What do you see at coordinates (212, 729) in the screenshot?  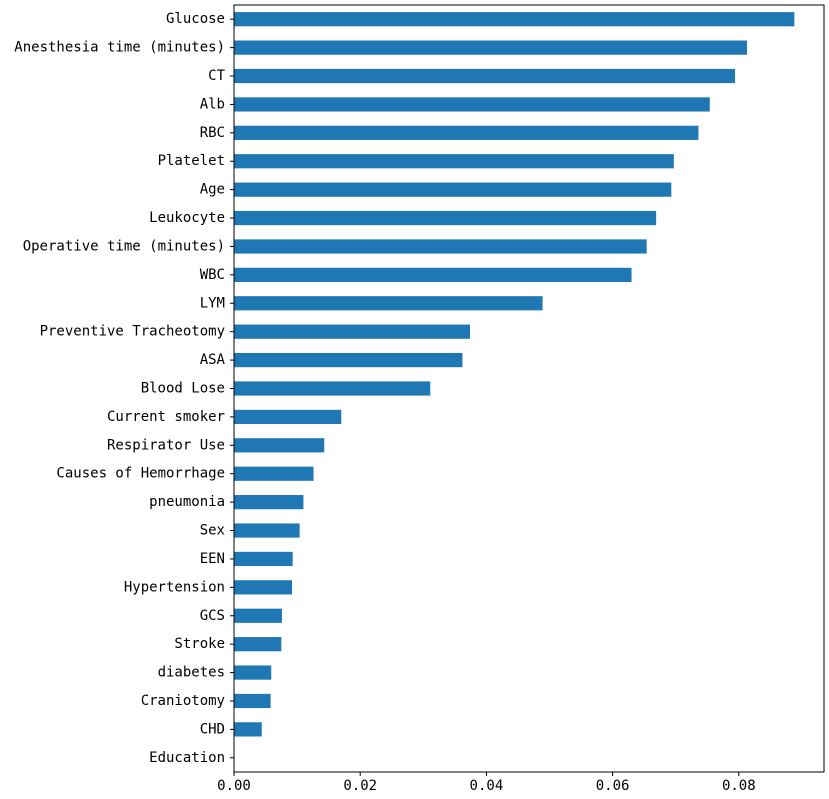 I see `y-tick-label: CHD` at bounding box center [212, 729].